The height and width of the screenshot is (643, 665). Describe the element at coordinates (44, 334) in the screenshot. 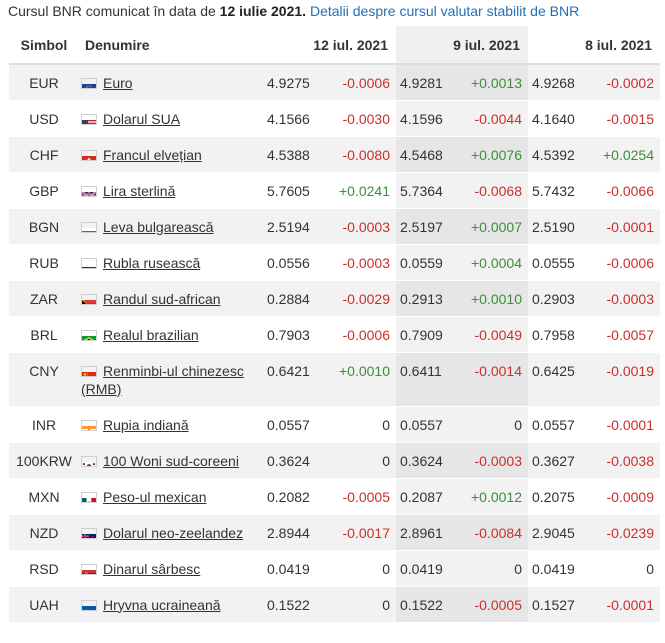

I see `currency-symbol: BRL` at that location.